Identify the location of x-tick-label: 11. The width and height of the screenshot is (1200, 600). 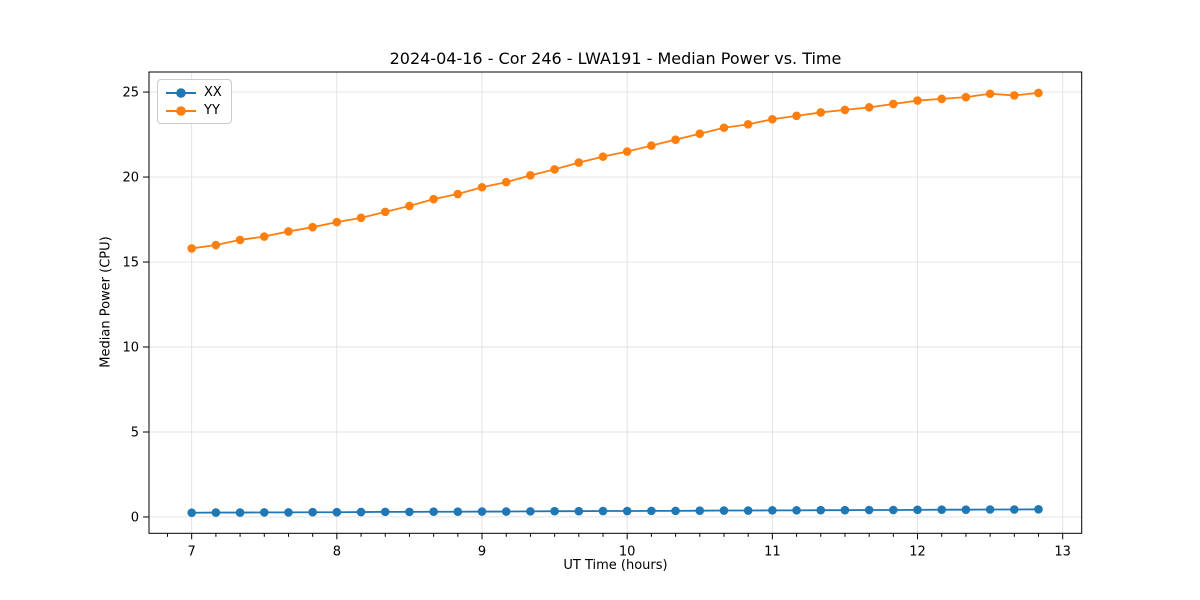
(772, 551).